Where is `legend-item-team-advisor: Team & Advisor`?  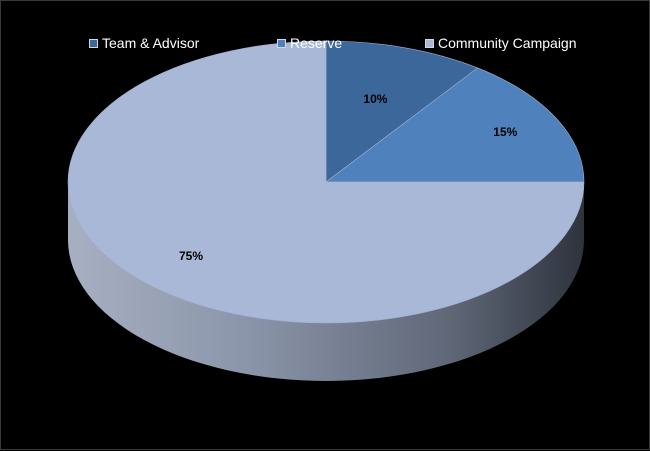
legend-item-team-advisor: Team & Advisor is located at coordinates (144, 43).